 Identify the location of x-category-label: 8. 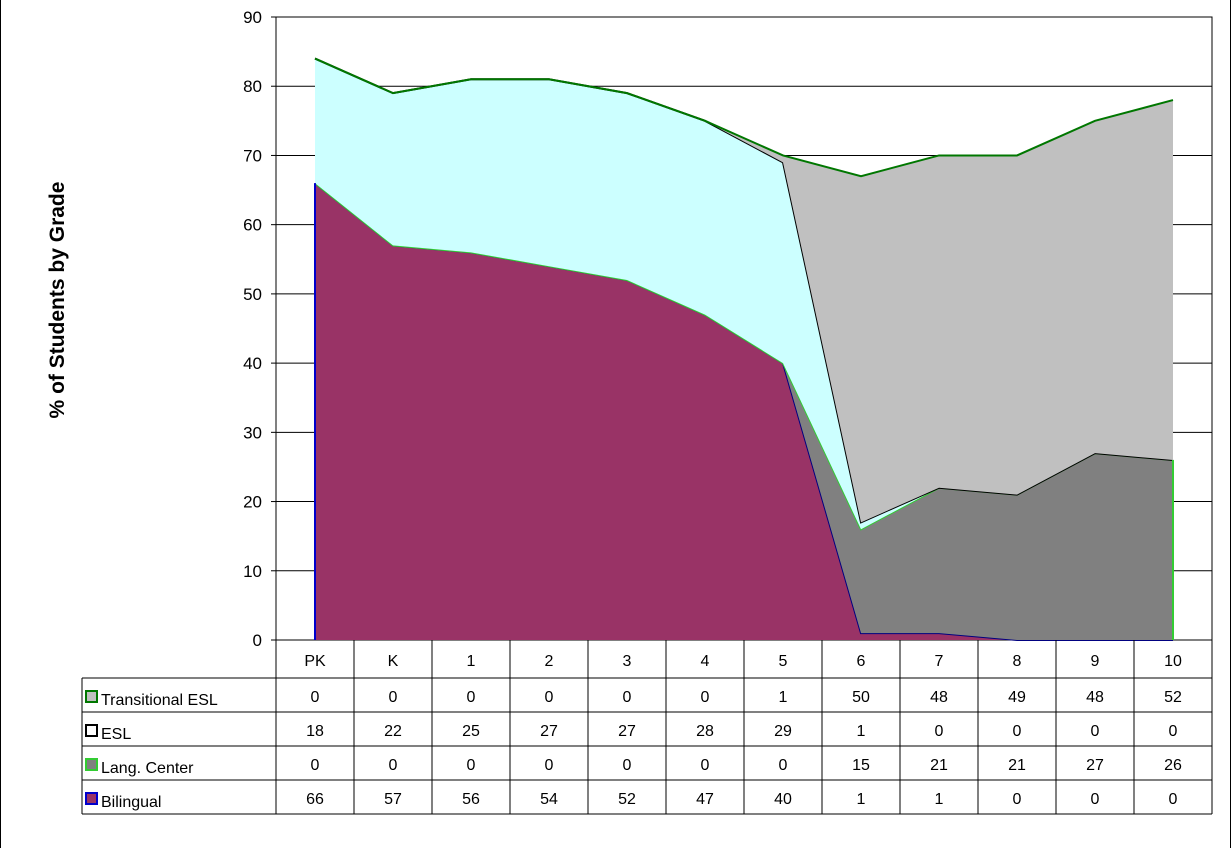
(1017, 661).